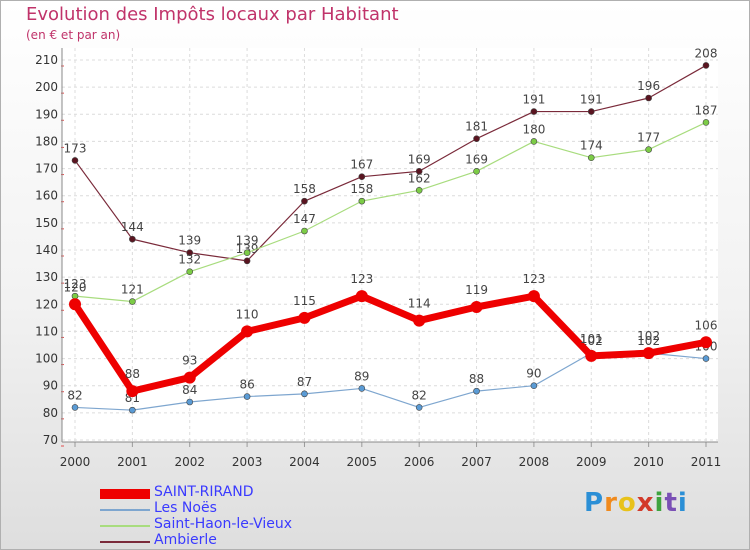 This screenshot has width=750, height=550. Describe the element at coordinates (627, 503) in the screenshot. I see `logo-letter: o` at that location.